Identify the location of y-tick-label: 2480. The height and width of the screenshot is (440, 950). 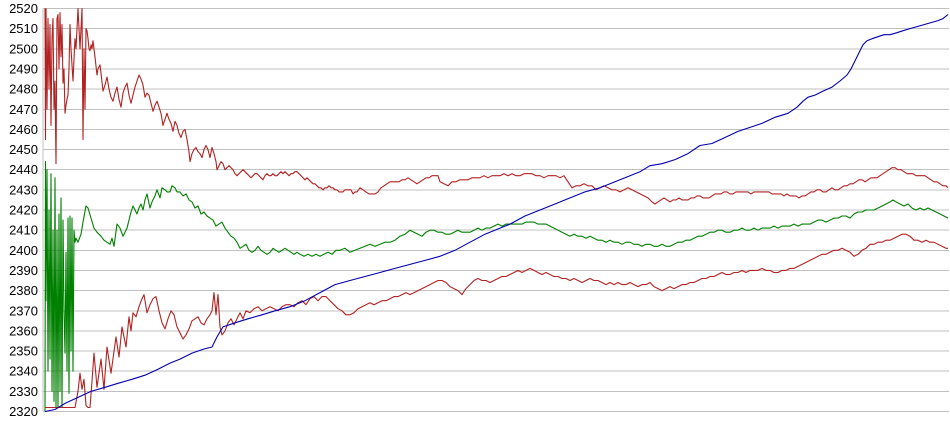
(23, 89).